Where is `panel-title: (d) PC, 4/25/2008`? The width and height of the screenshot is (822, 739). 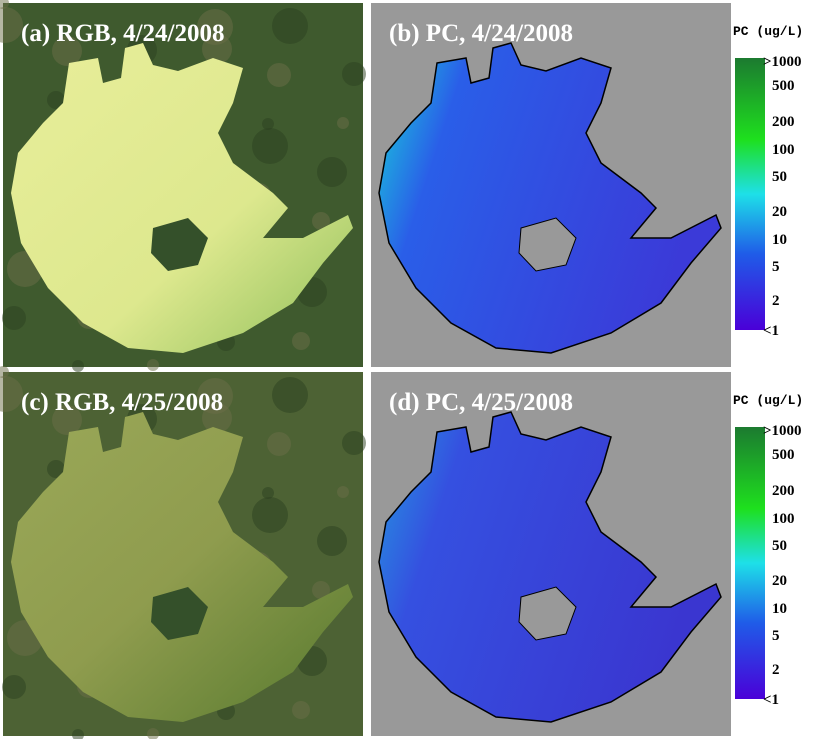
panel-title: (d) PC, 4/25/2008 is located at coordinates (481, 402).